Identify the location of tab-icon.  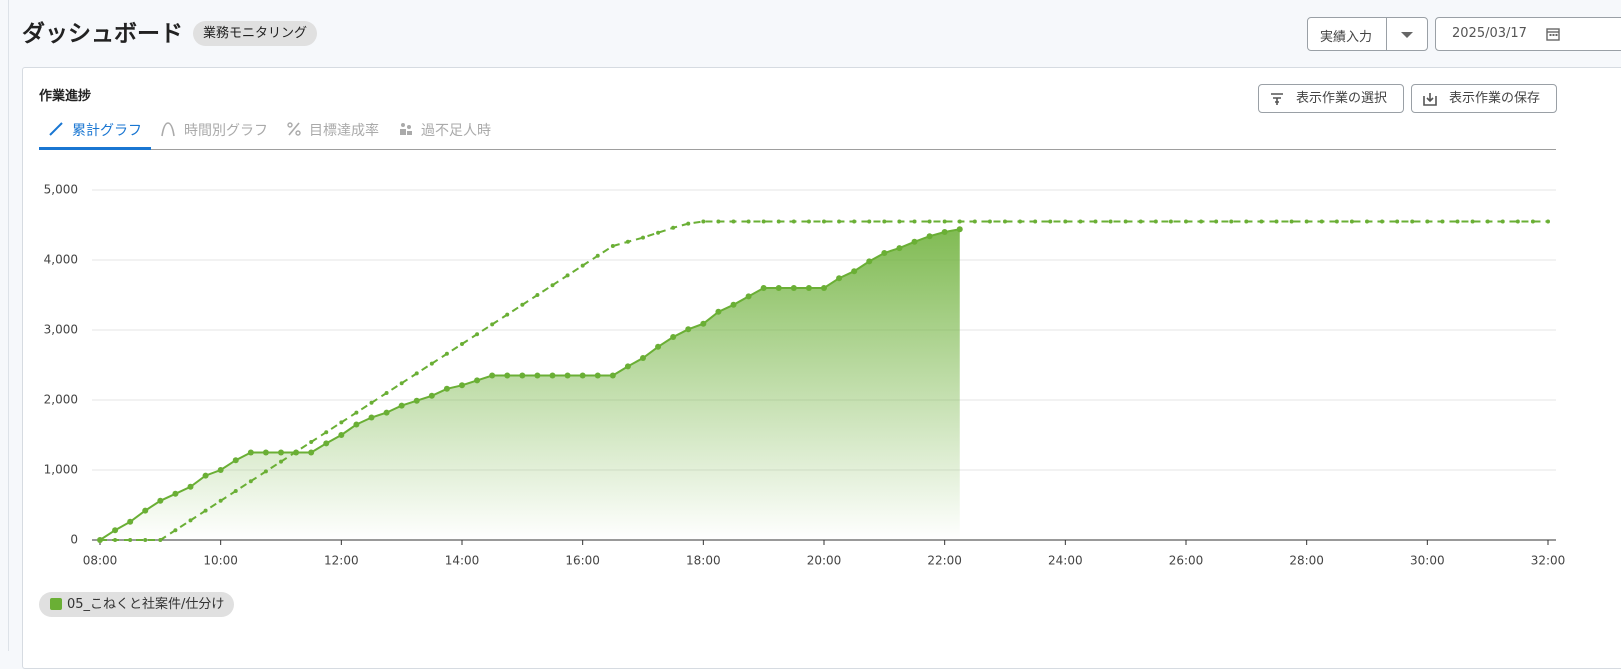
(56, 129).